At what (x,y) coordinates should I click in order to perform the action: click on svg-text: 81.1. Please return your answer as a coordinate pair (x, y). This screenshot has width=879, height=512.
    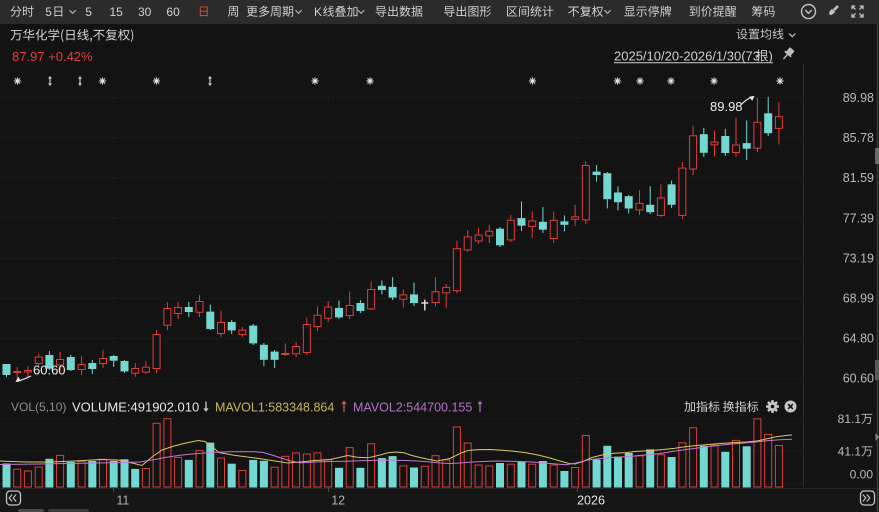
    Looking at the image, I should click on (850, 419).